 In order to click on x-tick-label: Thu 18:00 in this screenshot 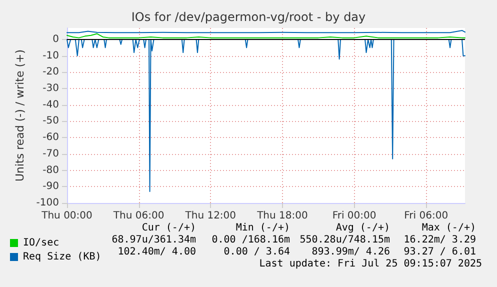, I will do `click(282, 216)`.